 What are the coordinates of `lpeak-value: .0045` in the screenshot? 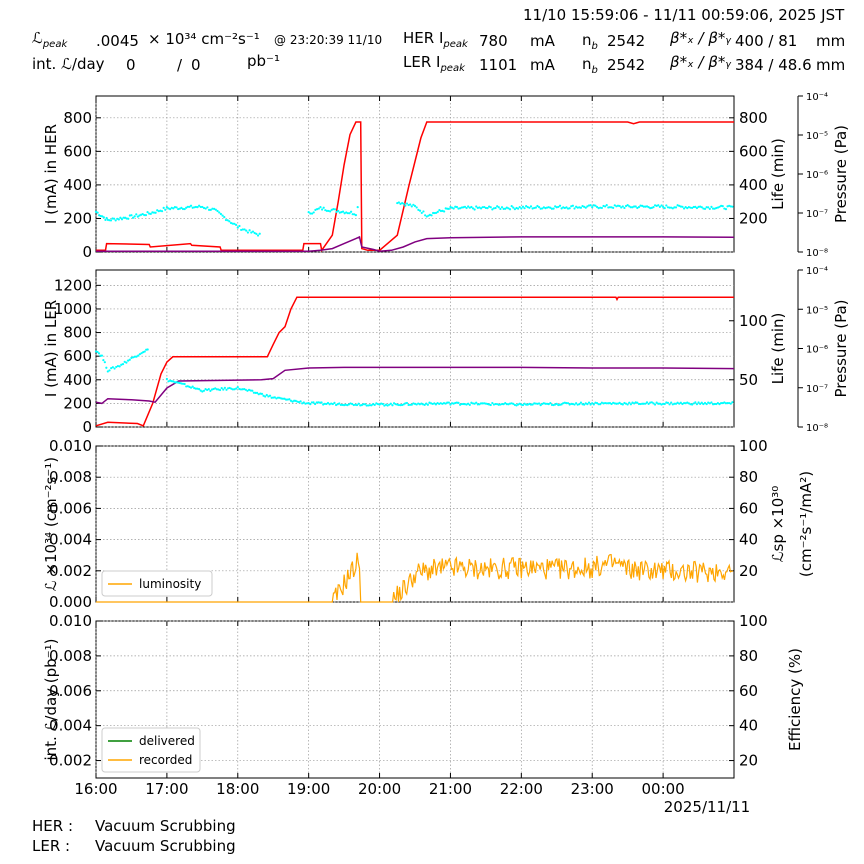 It's located at (117, 41).